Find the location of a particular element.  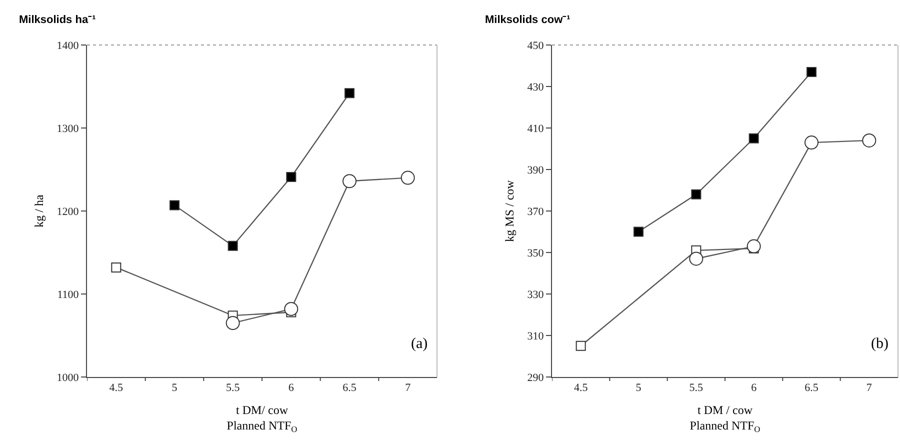

y-tick-label: 290 is located at coordinates (535, 378).